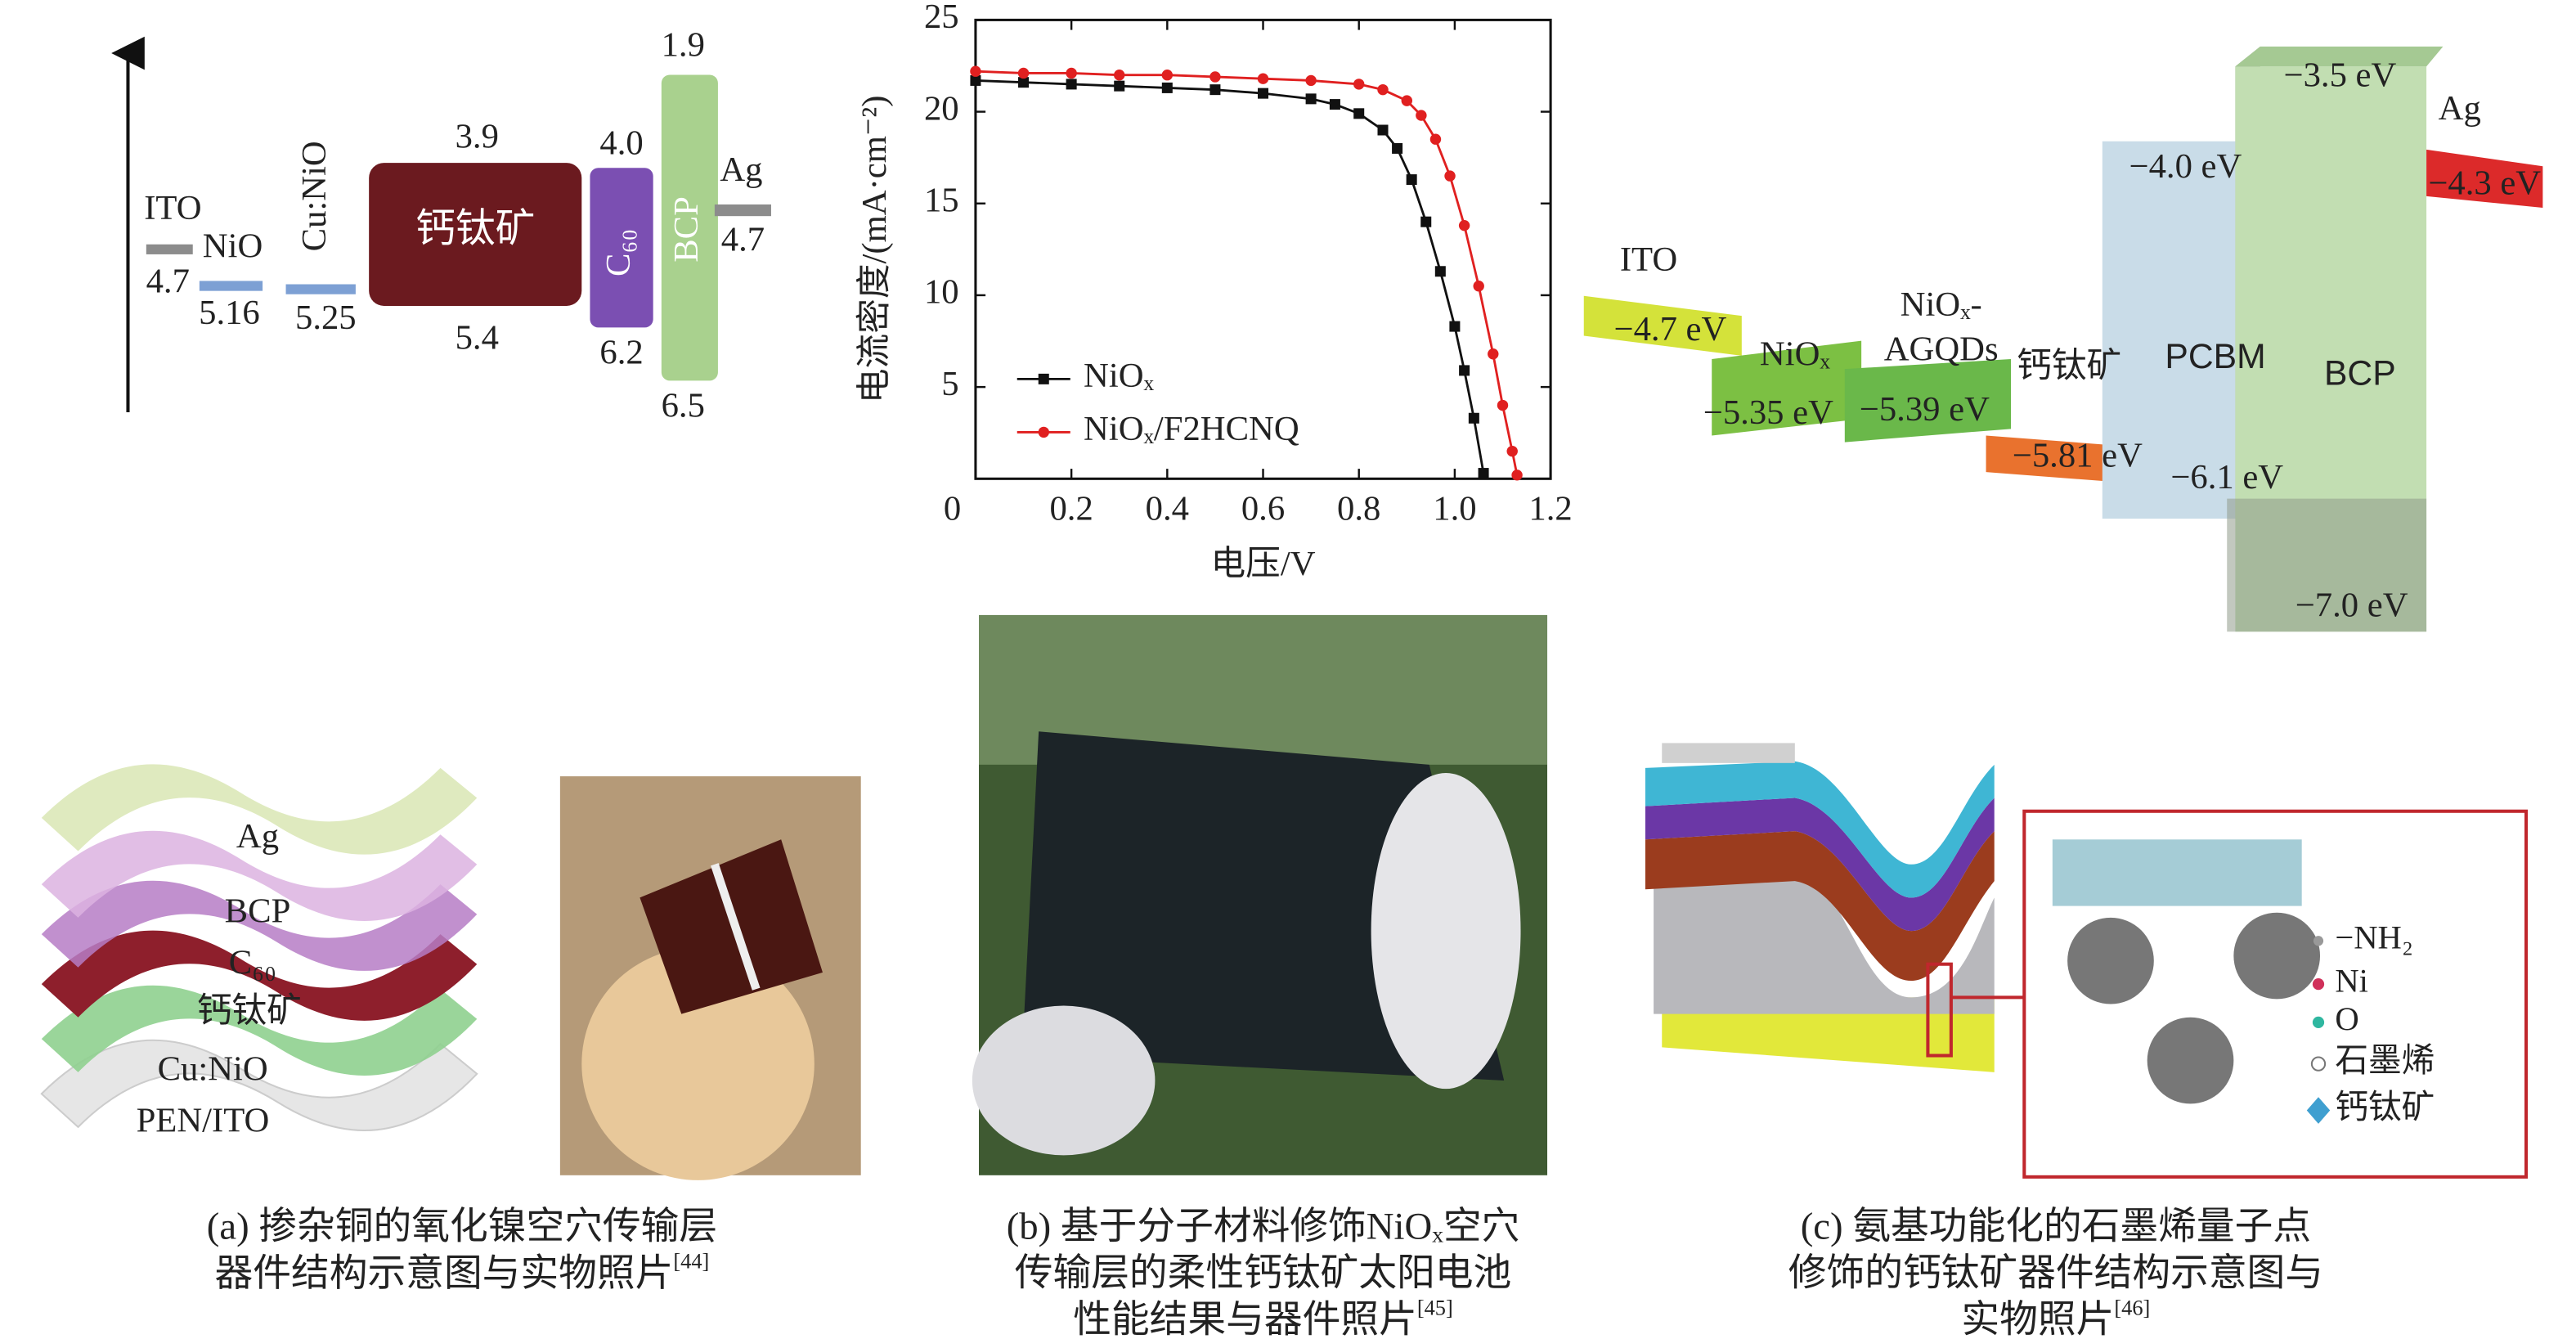  Describe the element at coordinates (874, 250) in the screenshot. I see `y-axis-label: 电流密度/(mA·cm⁻²)` at that location.